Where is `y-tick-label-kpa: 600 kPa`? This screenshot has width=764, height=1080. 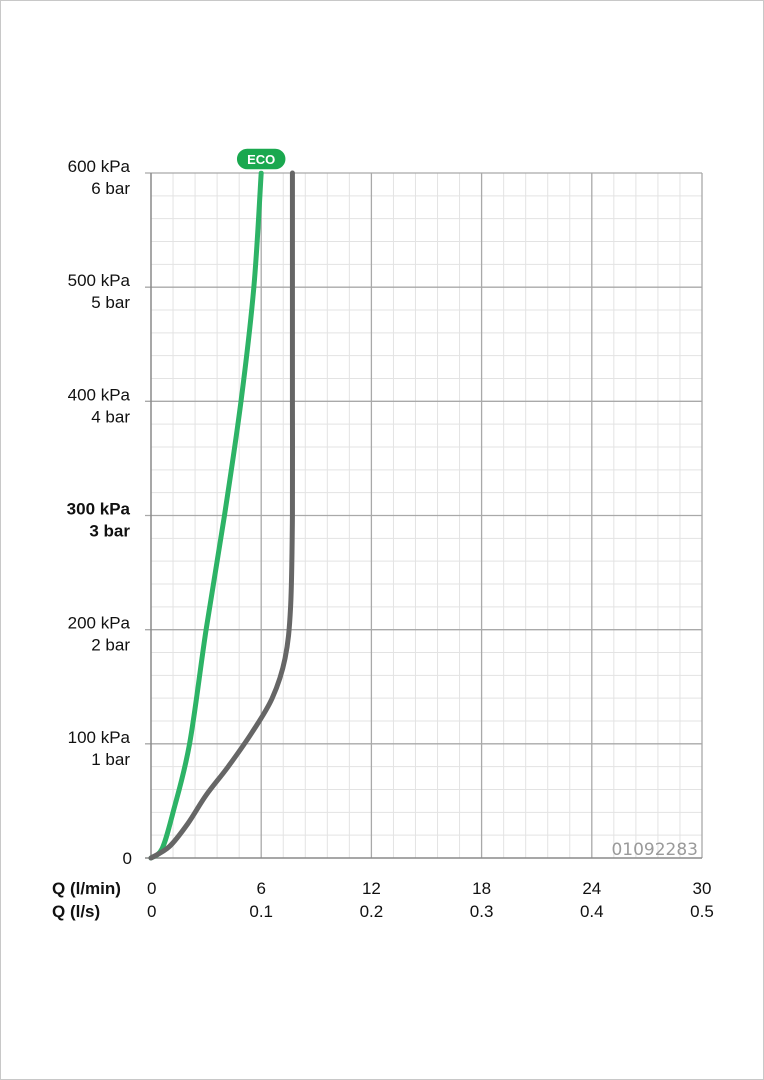 y-tick-label-kpa: 600 kPa is located at coordinates (99, 166).